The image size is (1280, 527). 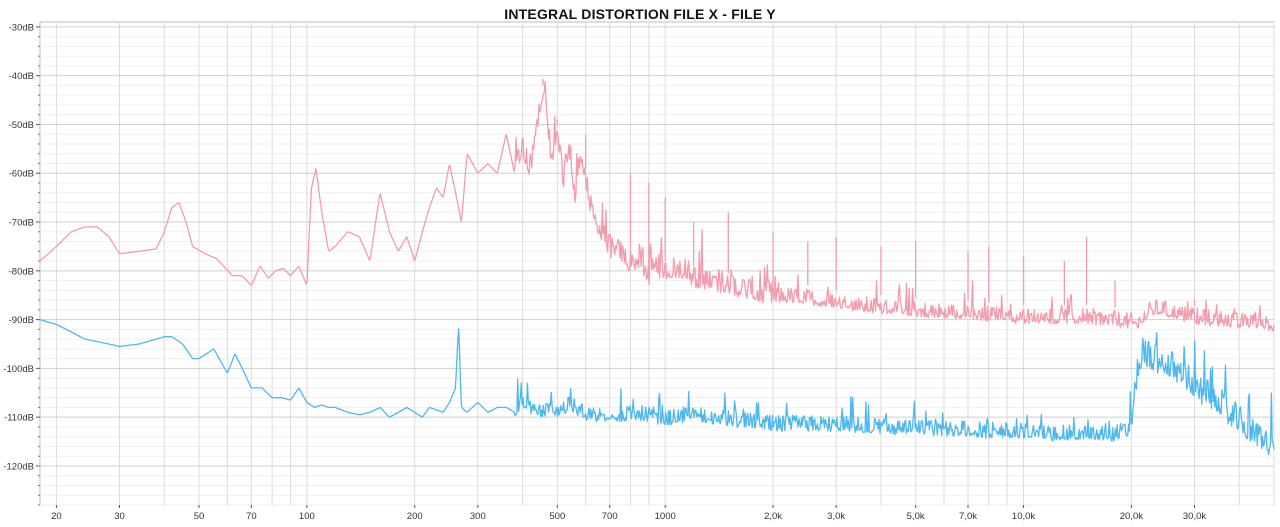 I want to click on y-tick-label: -120dB, so click(x=18, y=466).